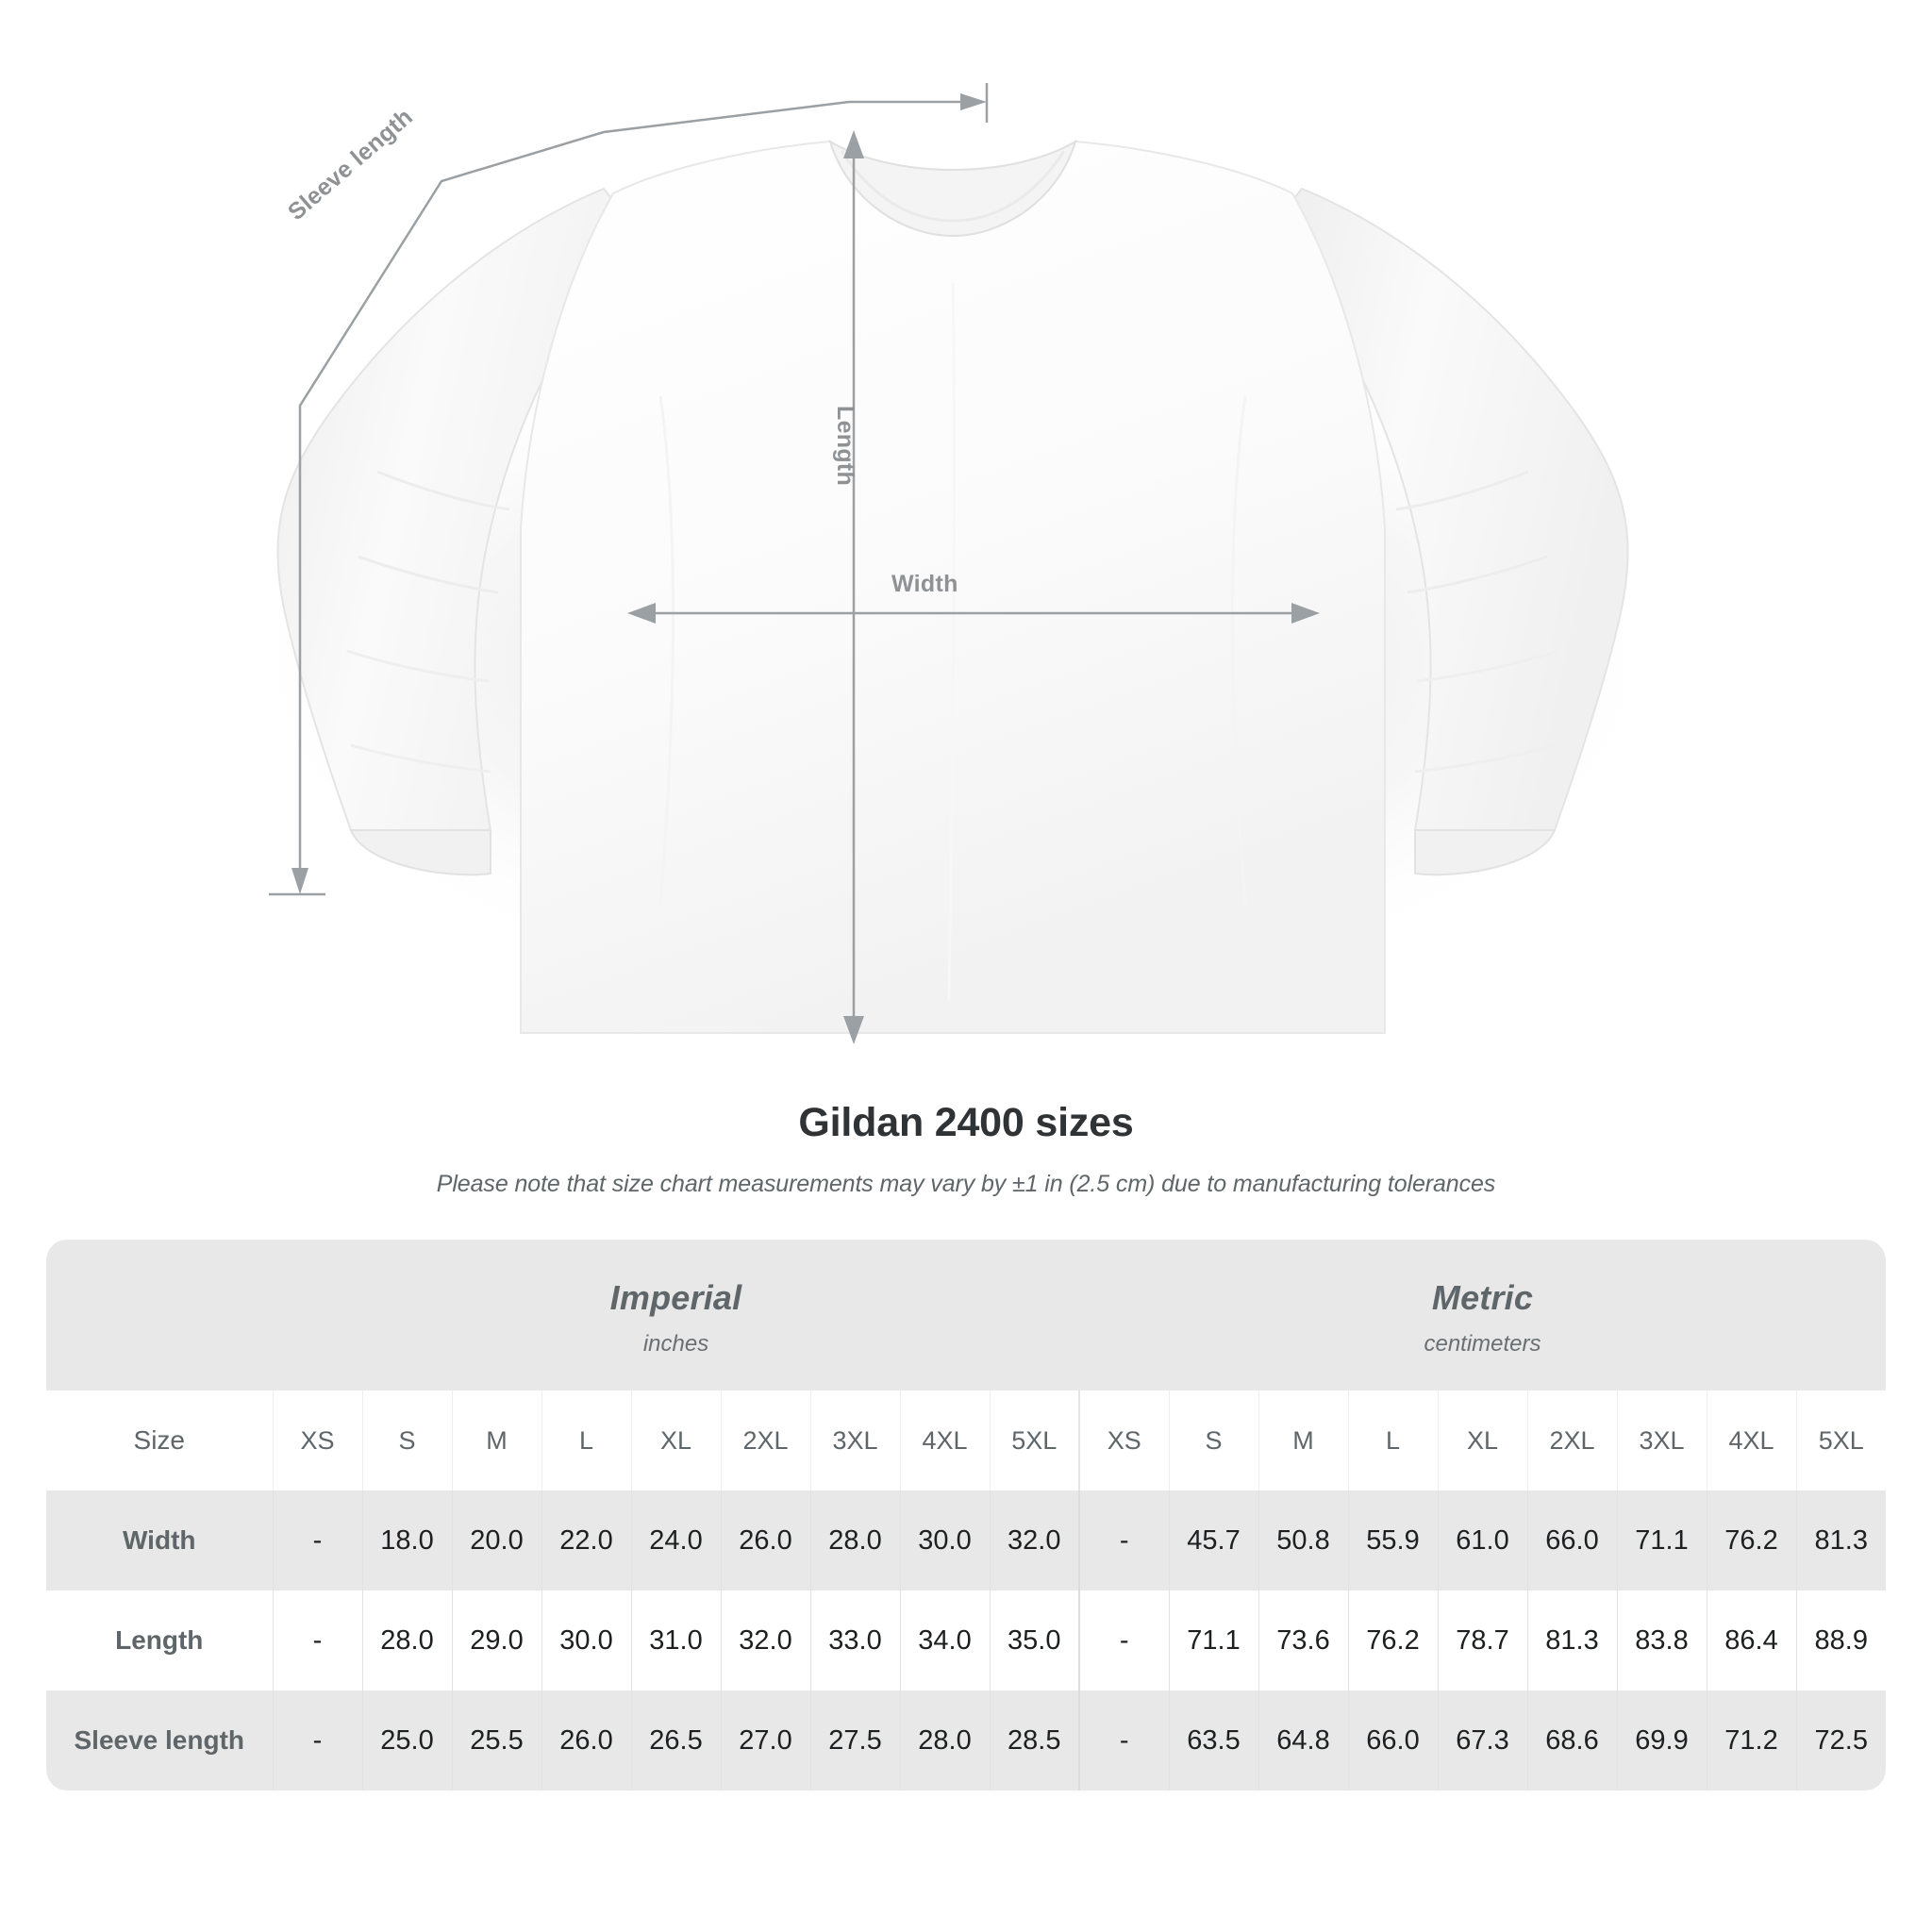 The height and width of the screenshot is (1932, 1932). What do you see at coordinates (1034, 1640) in the screenshot?
I see `cell-imperial-5xl: 35.0` at bounding box center [1034, 1640].